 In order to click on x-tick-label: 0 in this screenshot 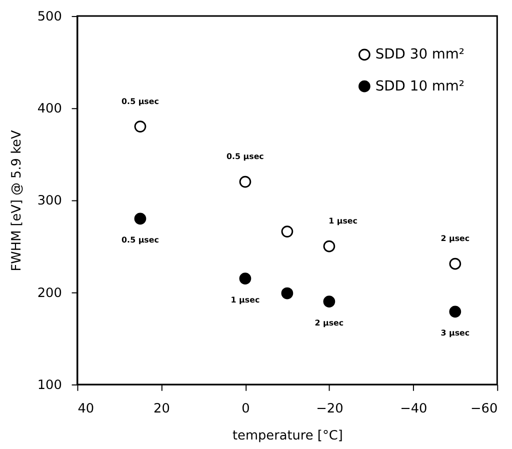, I will do `click(246, 409)`.